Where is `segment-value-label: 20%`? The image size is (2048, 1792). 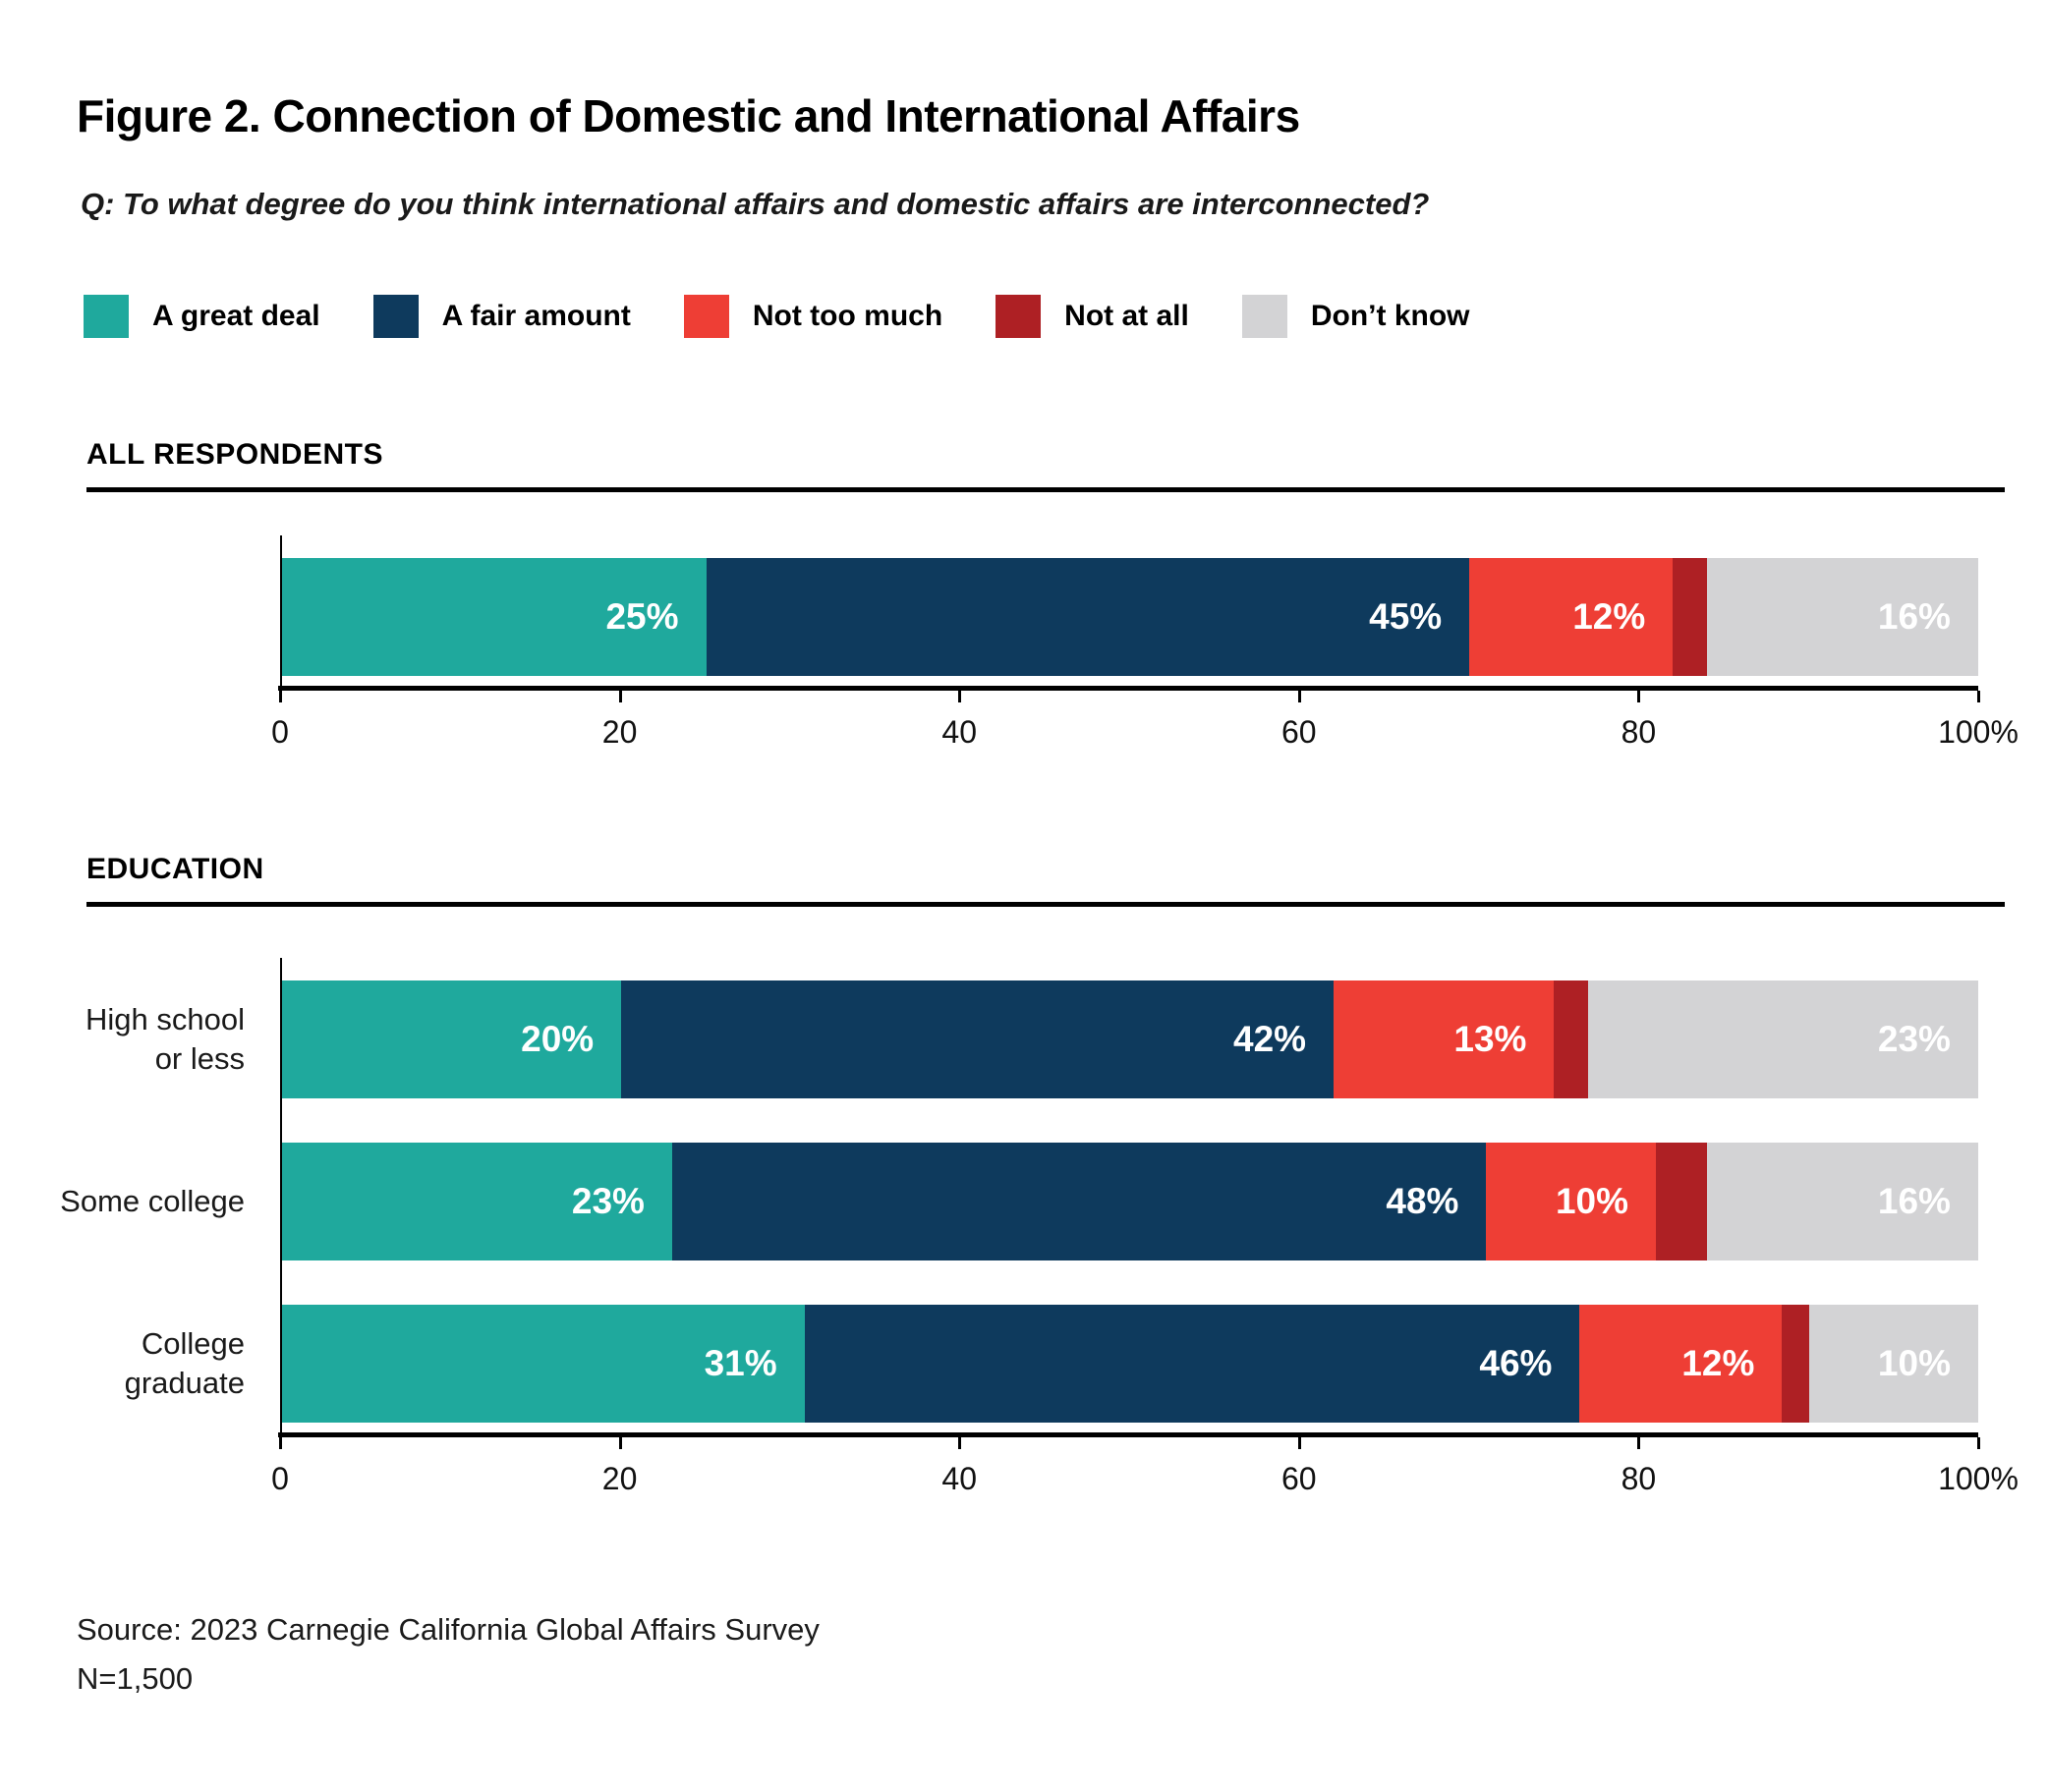
segment-value-label: 20% is located at coordinates (558, 1039).